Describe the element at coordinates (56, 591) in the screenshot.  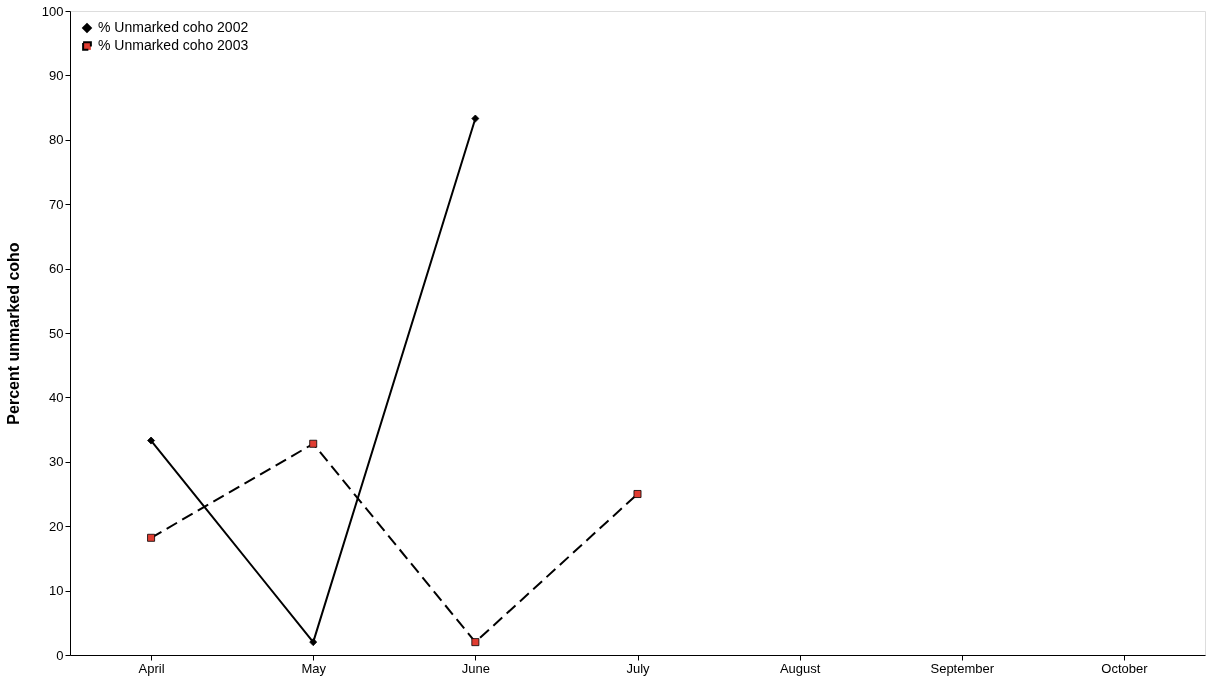
I see `y-tick-label: 10` at that location.